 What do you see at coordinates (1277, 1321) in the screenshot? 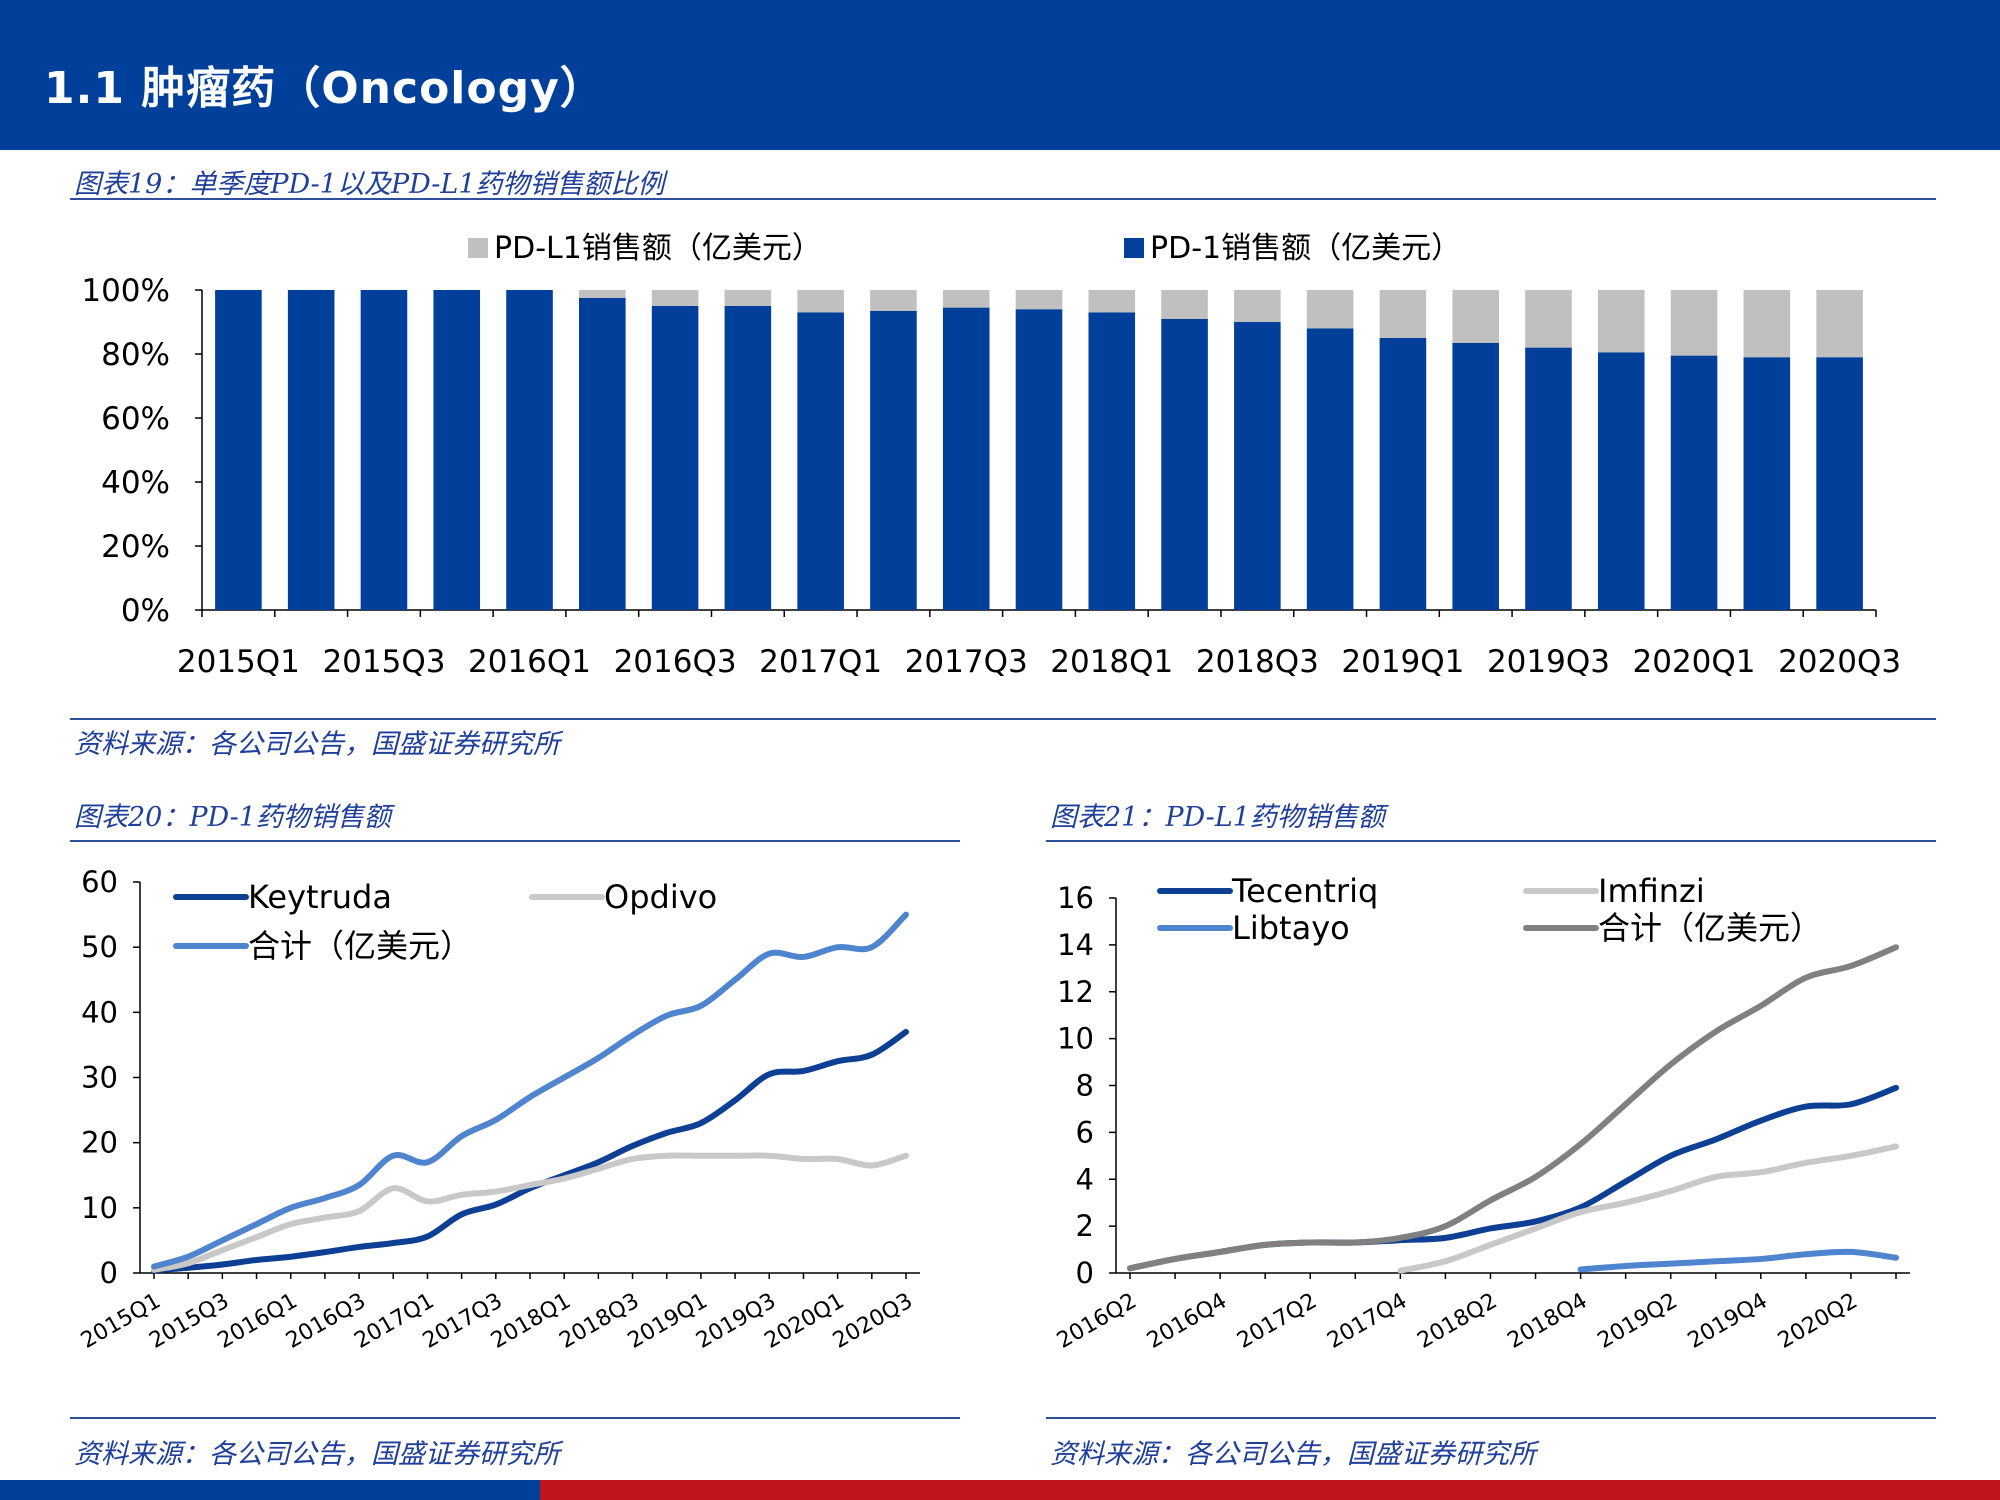
I see `x-tick-label: 2017Q2` at bounding box center [1277, 1321].